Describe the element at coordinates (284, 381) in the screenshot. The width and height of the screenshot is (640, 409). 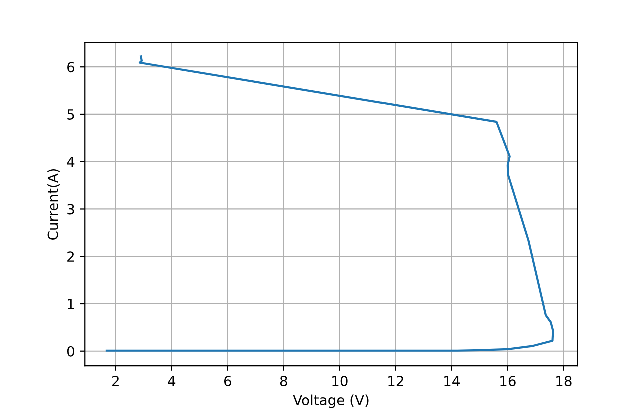
I see `x-tick-label: 8` at that location.